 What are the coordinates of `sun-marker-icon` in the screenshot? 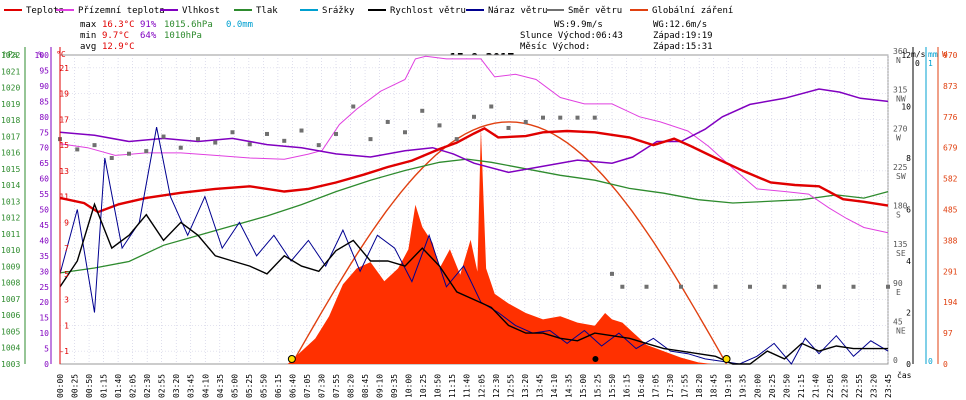 It's located at (726, 359).